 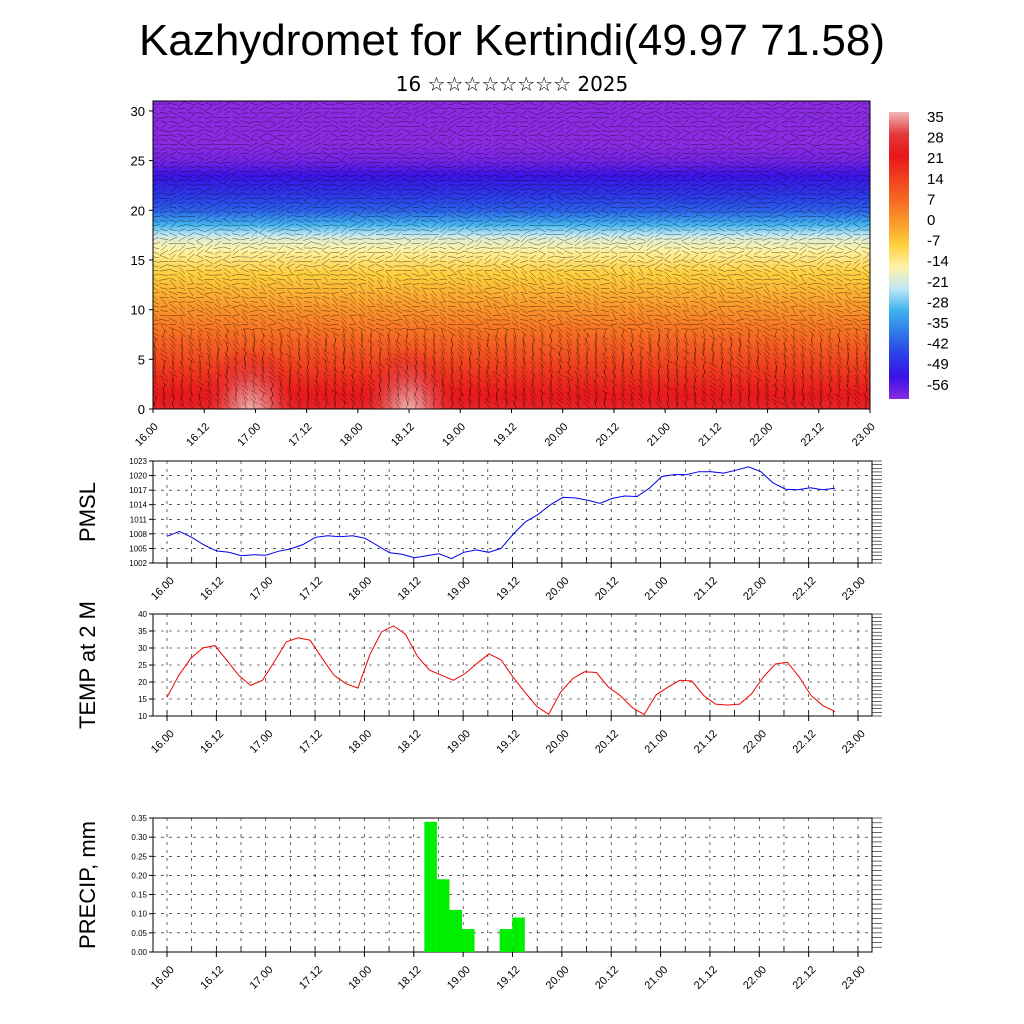 What do you see at coordinates (138, 476) in the screenshot?
I see `y-tick-label: 1020` at bounding box center [138, 476].